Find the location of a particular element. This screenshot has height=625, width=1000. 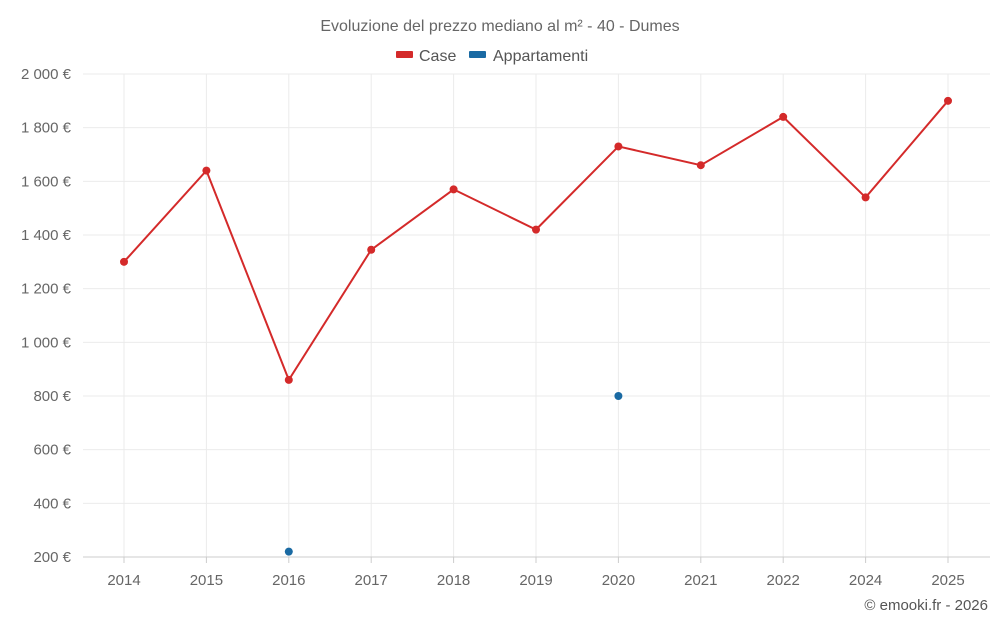

x-tick-label: 2016 is located at coordinates (288, 580).